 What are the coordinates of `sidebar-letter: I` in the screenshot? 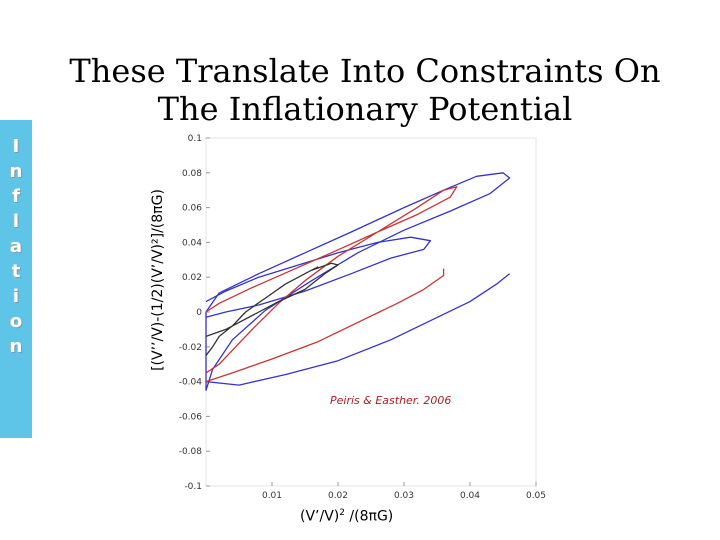 It's located at (16, 146).